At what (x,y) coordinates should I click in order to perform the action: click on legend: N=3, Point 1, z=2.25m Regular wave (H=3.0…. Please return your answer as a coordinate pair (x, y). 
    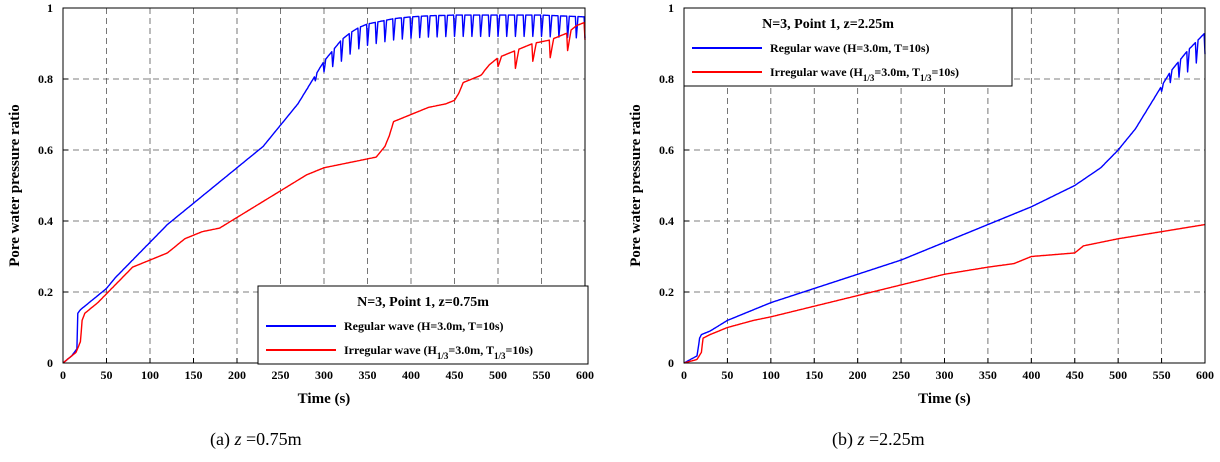
    Looking at the image, I should click on (848, 47).